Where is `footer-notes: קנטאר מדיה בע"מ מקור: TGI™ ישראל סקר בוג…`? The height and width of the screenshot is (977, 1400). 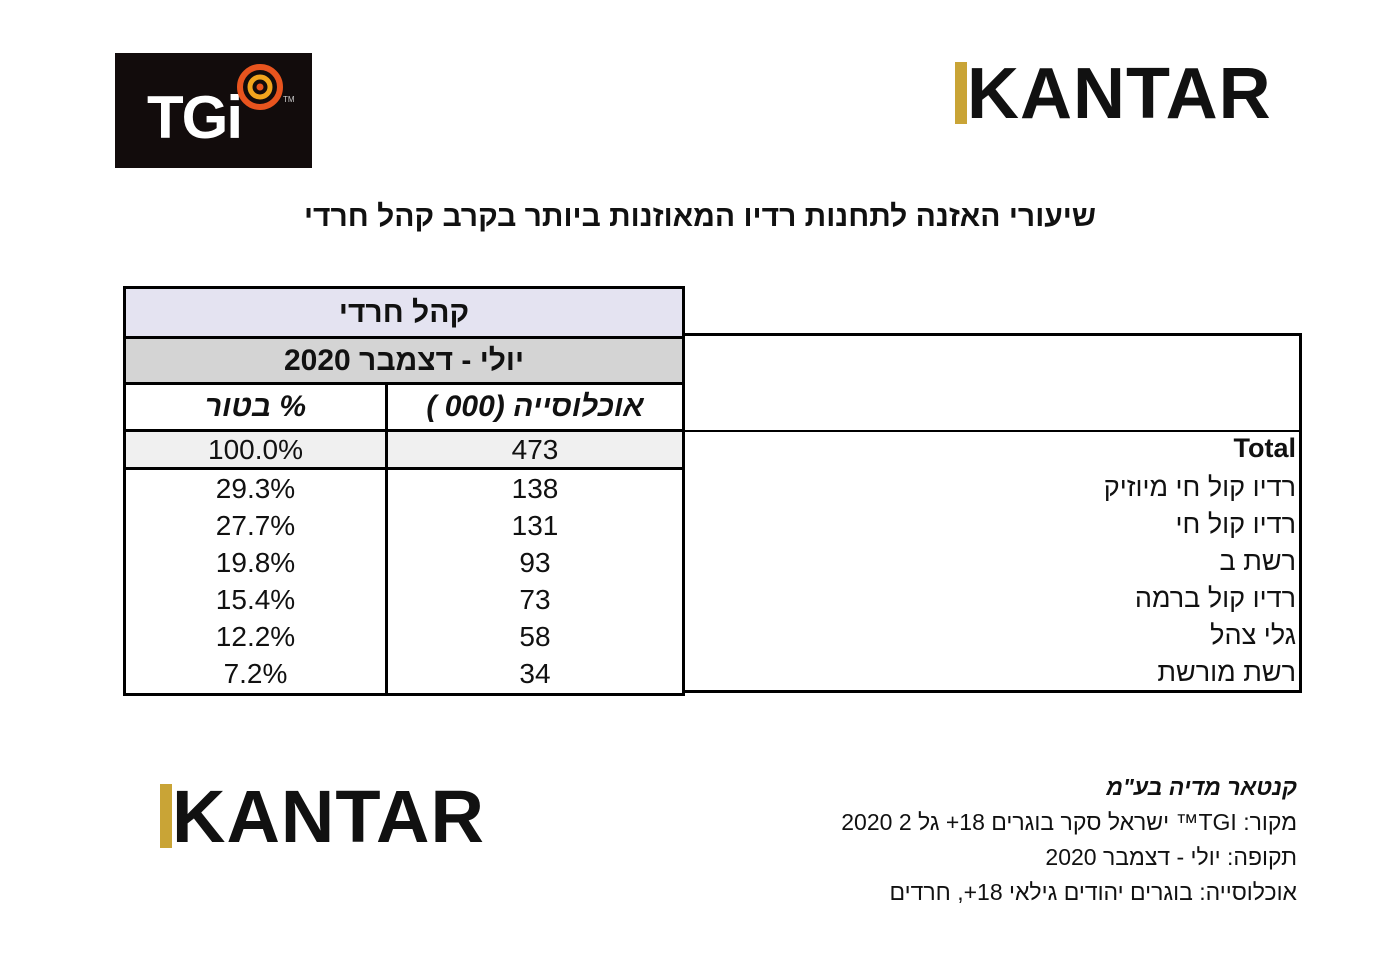 footer-notes: קנטאר מדיה בע"מ מקור: TGI™ ישראל סקר בוג… is located at coordinates (997, 840).